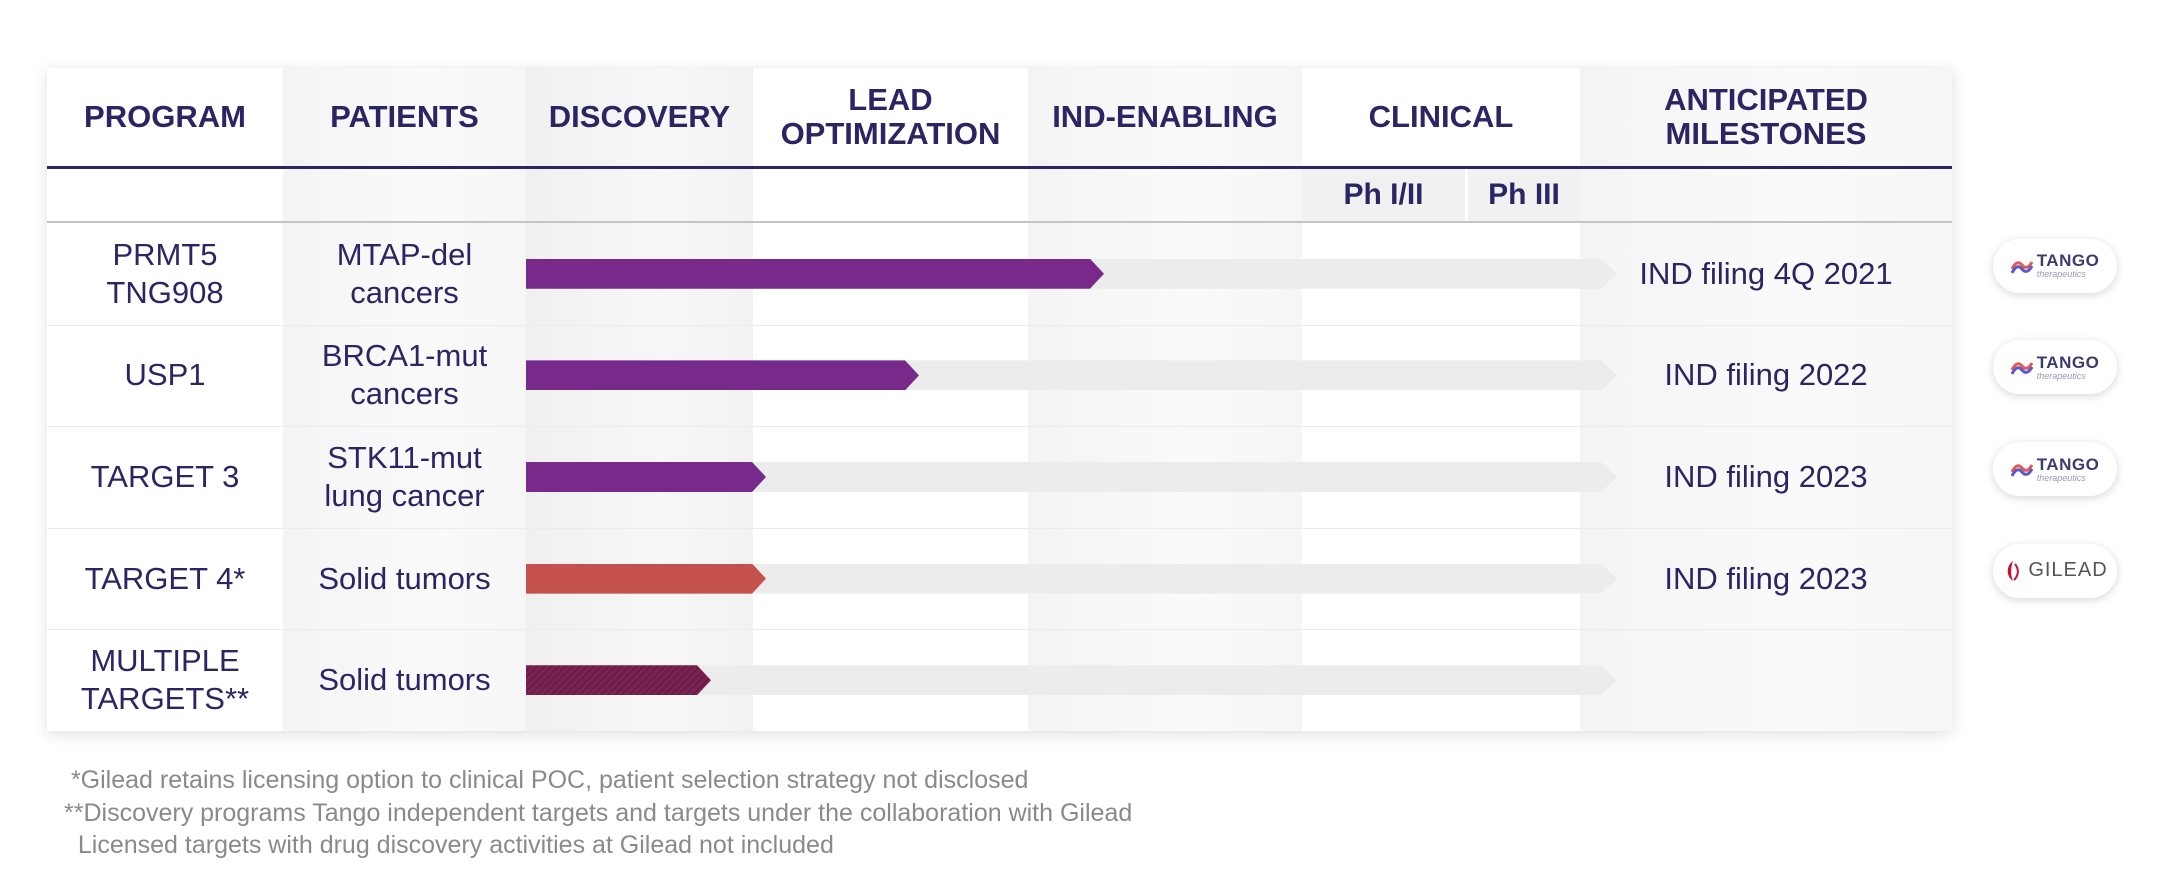 This screenshot has width=2160, height=892. I want to click on milestone-cell, so click(1766, 680).